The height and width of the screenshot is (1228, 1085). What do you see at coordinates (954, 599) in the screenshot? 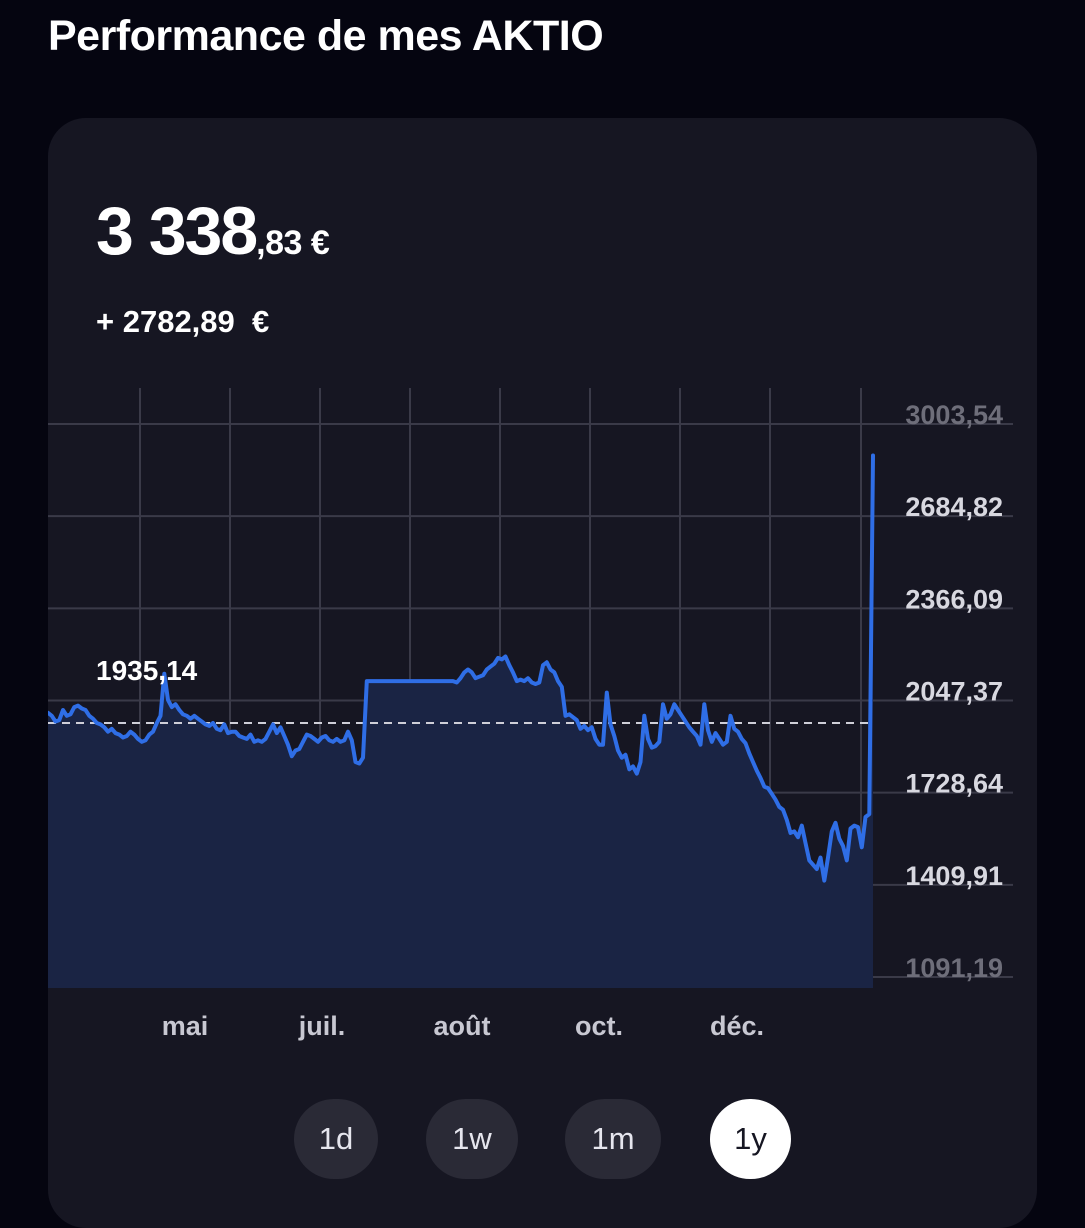
I see `y-tick-label: 2366,09` at bounding box center [954, 599].